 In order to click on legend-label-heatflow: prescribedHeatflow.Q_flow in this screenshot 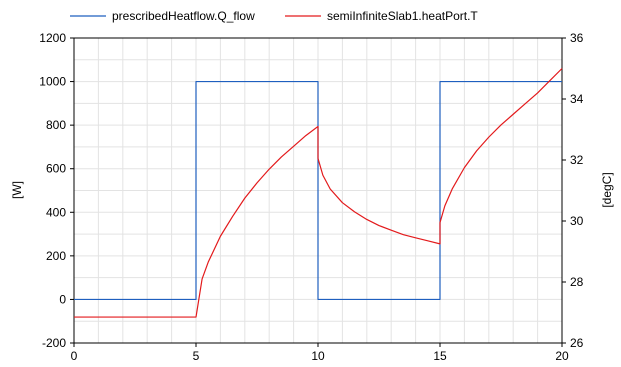, I will do `click(183, 16)`.